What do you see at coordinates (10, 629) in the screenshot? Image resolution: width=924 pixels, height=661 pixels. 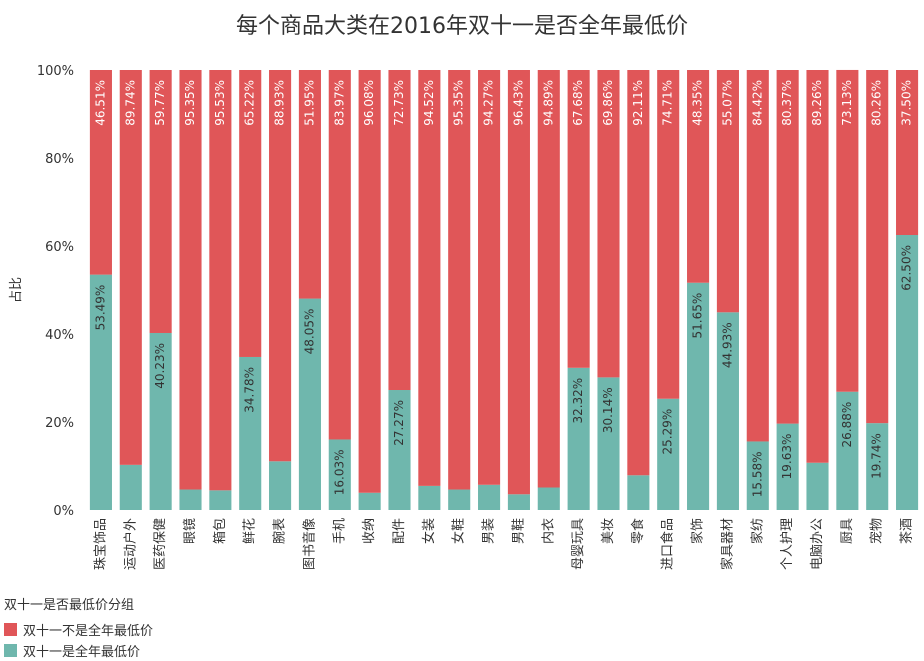 I see `legend-swatch-not-lowest` at bounding box center [10, 629].